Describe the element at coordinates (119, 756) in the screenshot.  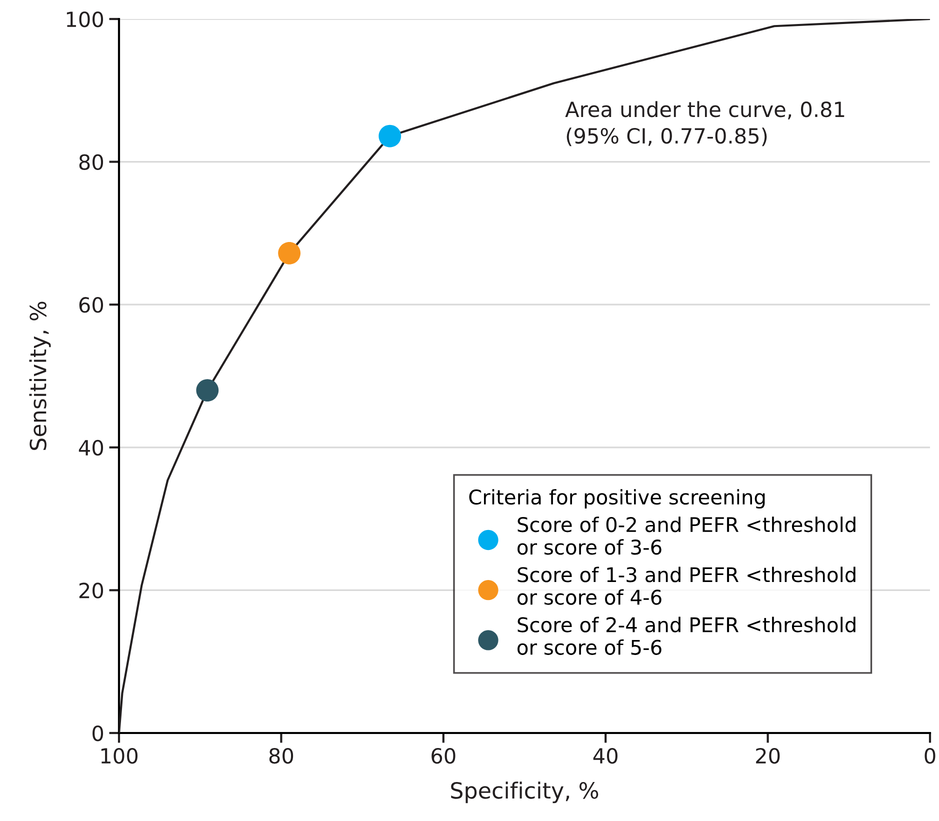
I see `x-tick-label: 100` at that location.